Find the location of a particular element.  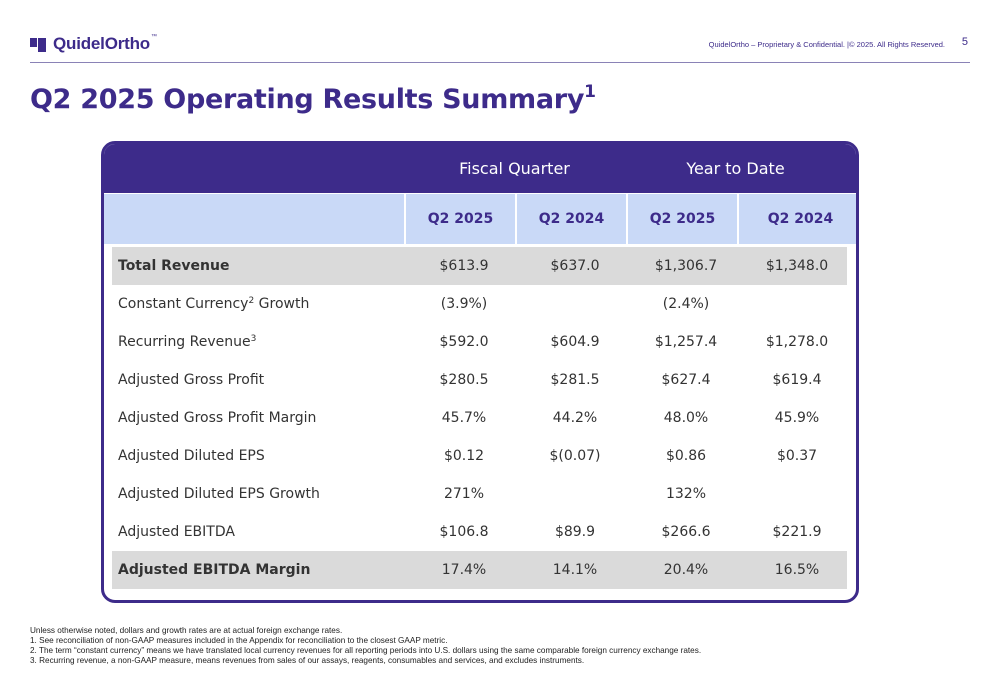

logo-mark-icon is located at coordinates (38, 44).